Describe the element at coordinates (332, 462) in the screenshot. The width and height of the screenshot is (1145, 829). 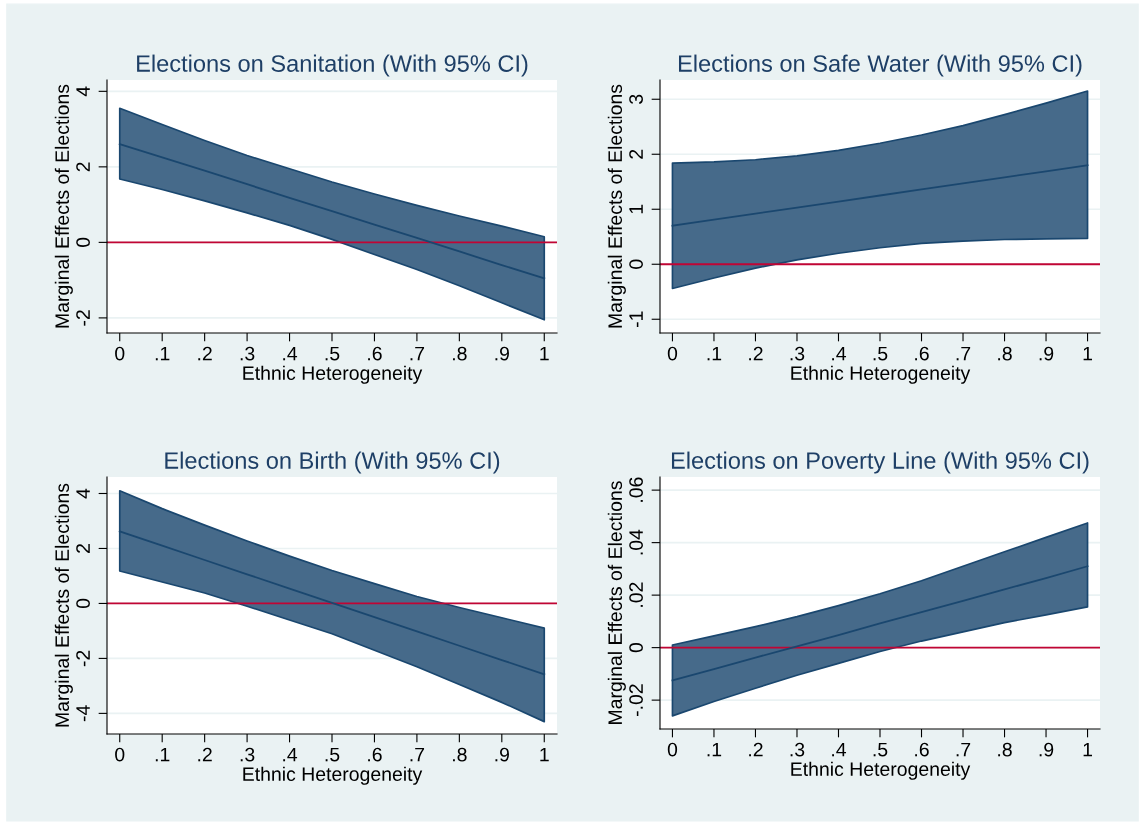
I see `chart-title: Elections on Birth (With 95% CI)` at that location.